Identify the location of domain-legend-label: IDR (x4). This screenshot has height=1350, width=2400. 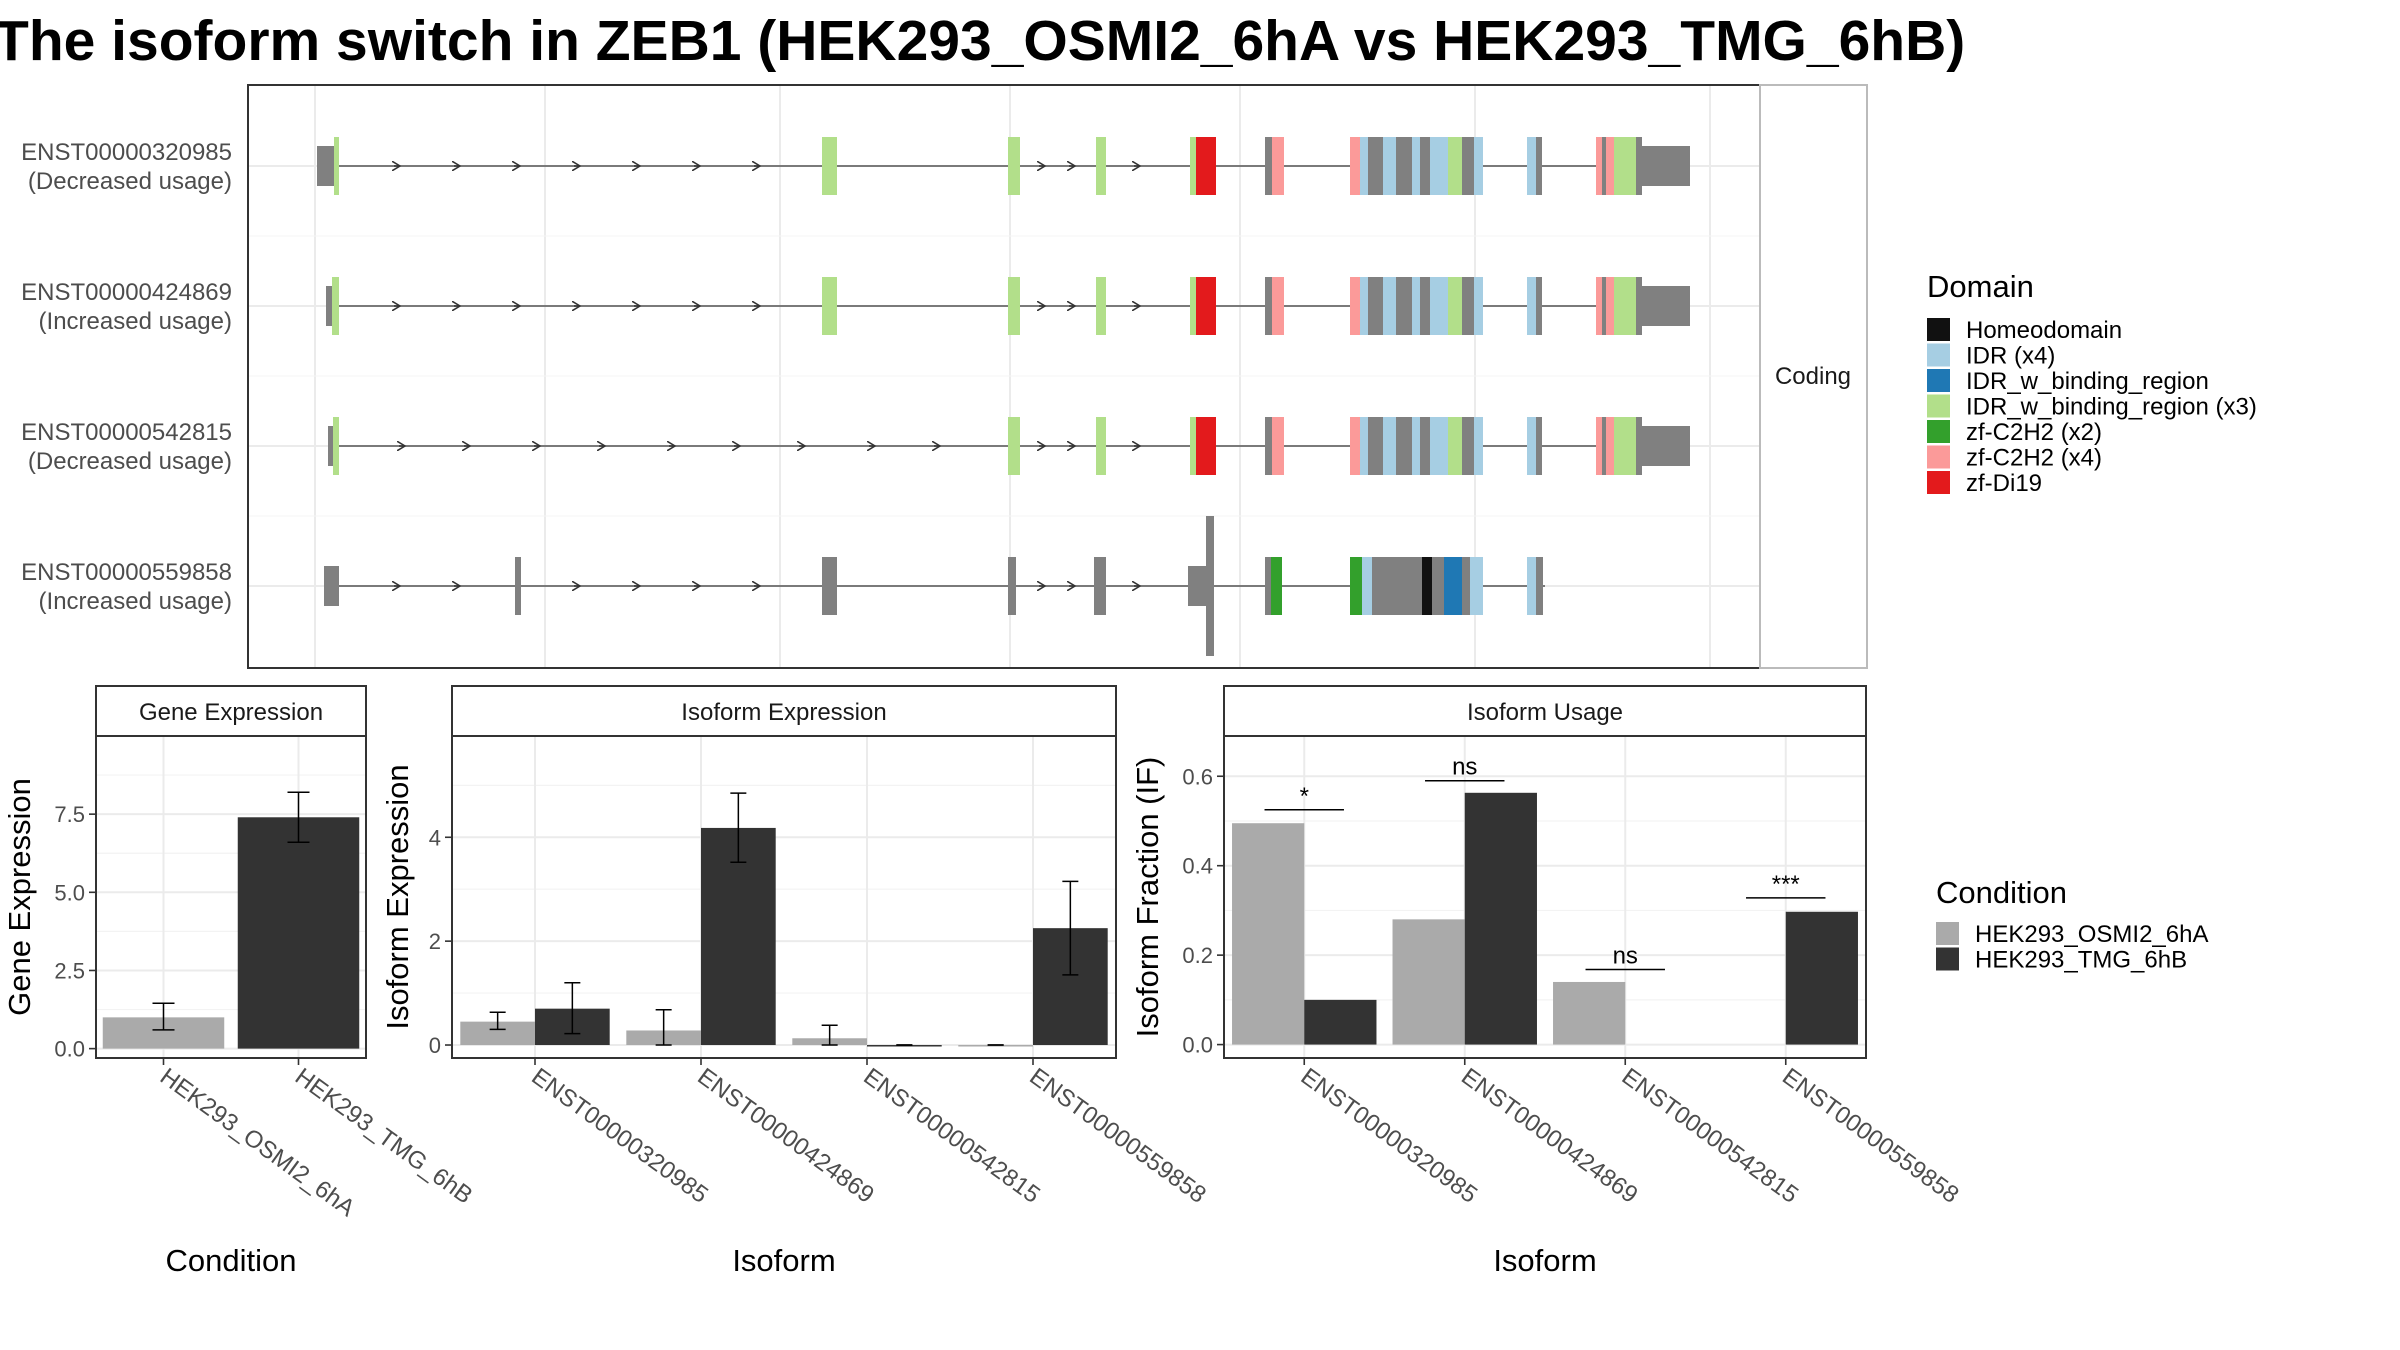
(2010, 356).